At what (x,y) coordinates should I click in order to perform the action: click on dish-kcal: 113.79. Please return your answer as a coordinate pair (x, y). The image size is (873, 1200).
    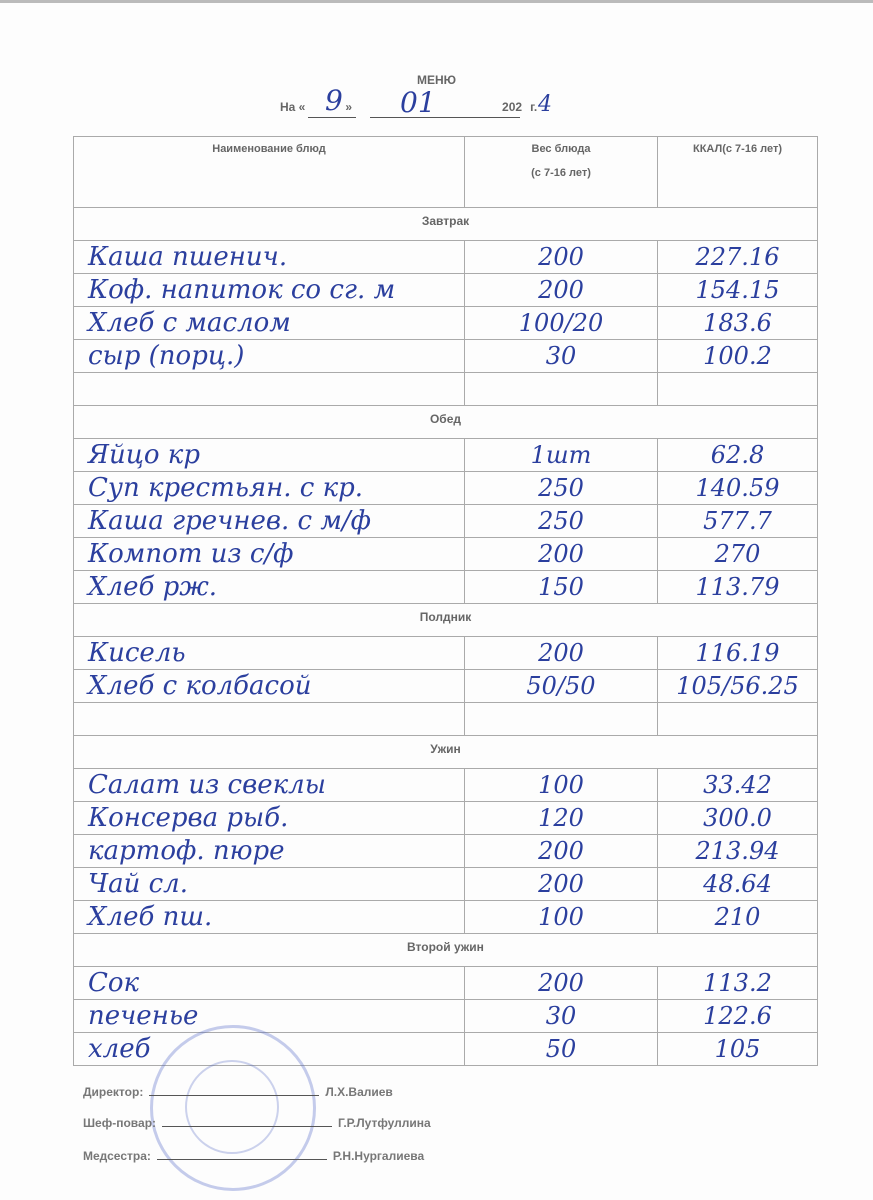
    Looking at the image, I should click on (737, 587).